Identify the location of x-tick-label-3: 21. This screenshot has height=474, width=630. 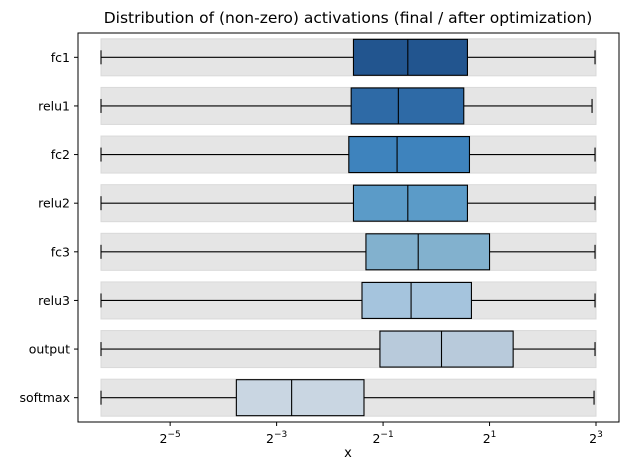
(490, 438).